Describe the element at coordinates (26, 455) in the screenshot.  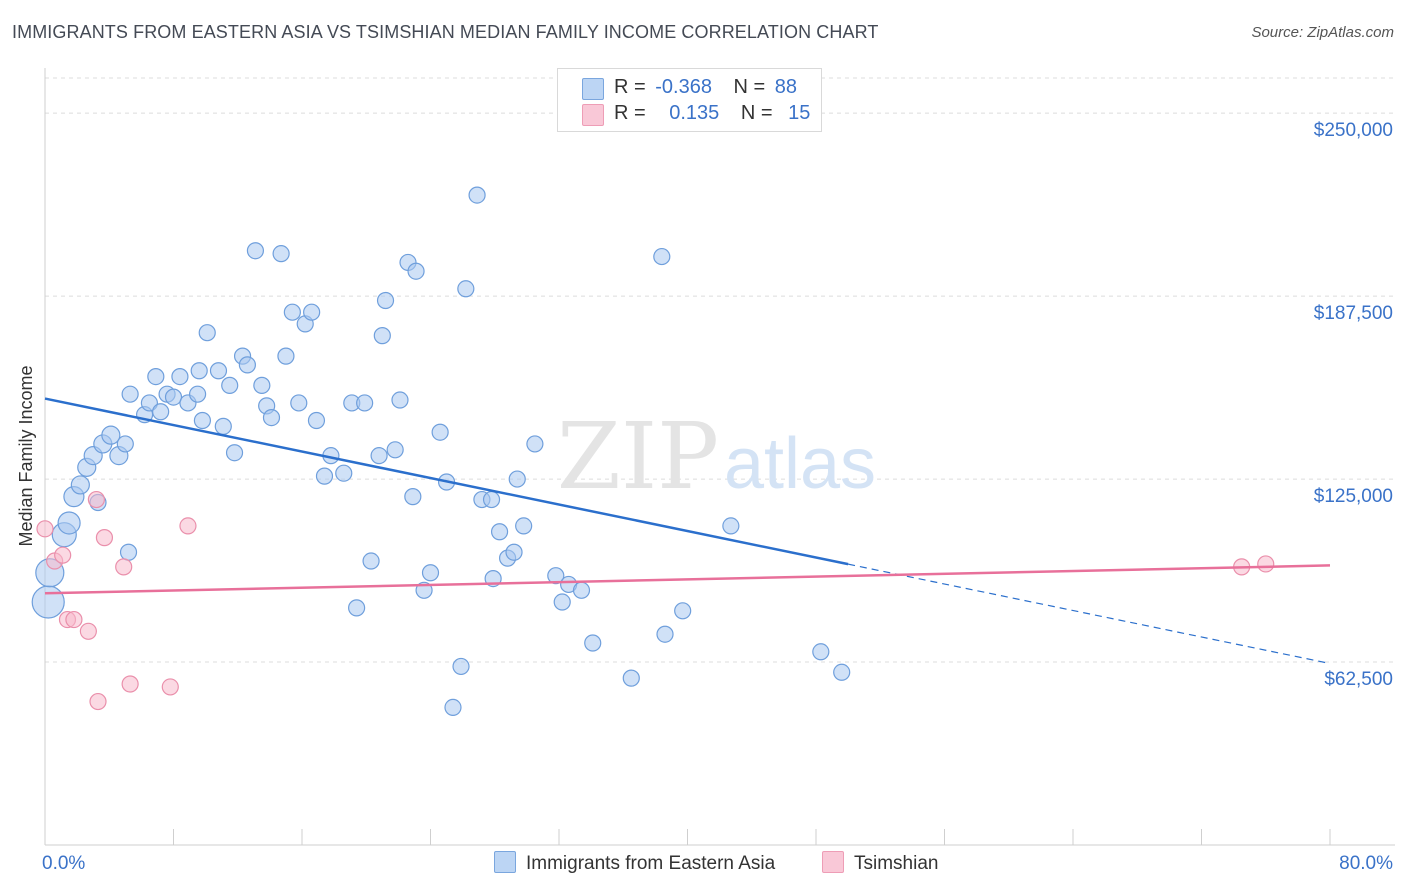
I see `y-axis-title: Median Family Income` at that location.